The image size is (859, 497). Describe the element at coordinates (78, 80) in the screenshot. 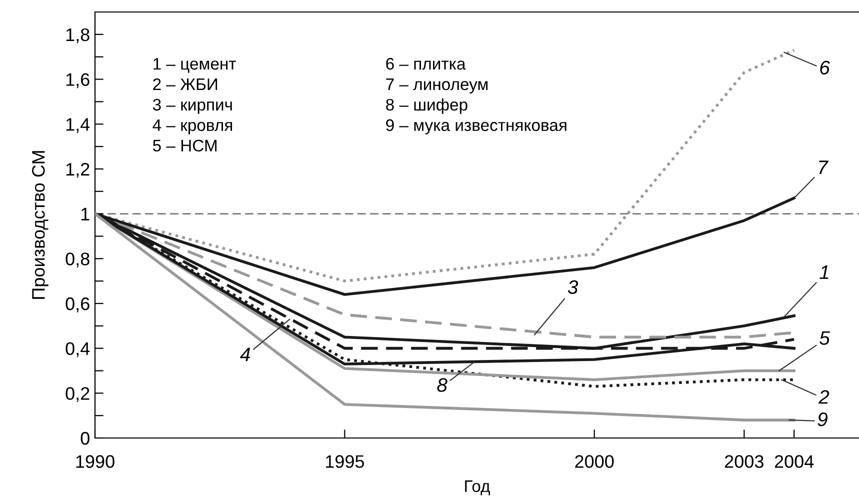

I see `y-tick-label: 1,6` at that location.